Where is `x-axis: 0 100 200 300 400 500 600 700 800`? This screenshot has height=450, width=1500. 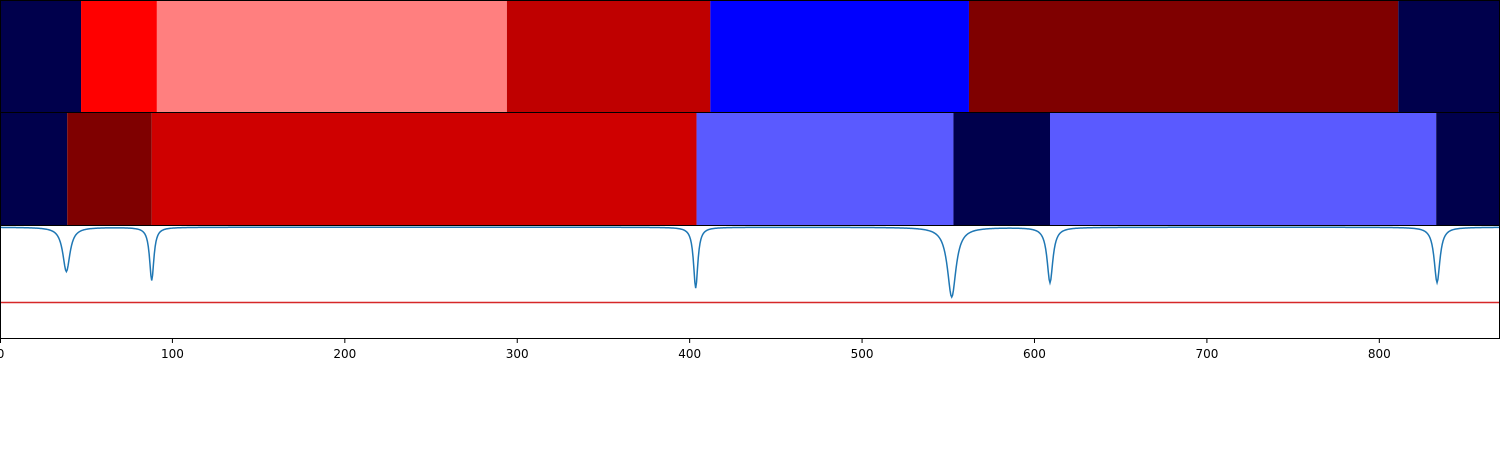 x-axis: 0 100 200 300 400 500 600 700 800 is located at coordinates (695, 349).